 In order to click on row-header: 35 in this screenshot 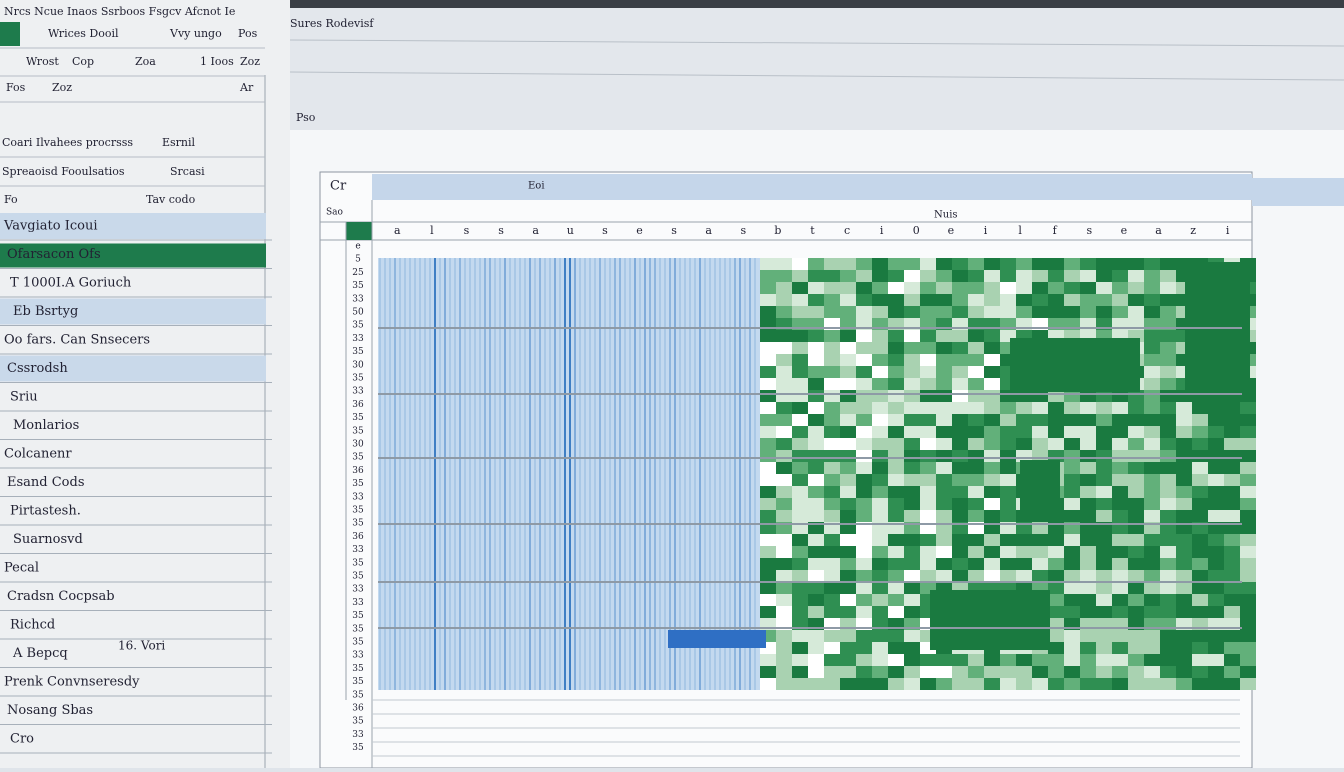, I will do `click(358, 682)`.